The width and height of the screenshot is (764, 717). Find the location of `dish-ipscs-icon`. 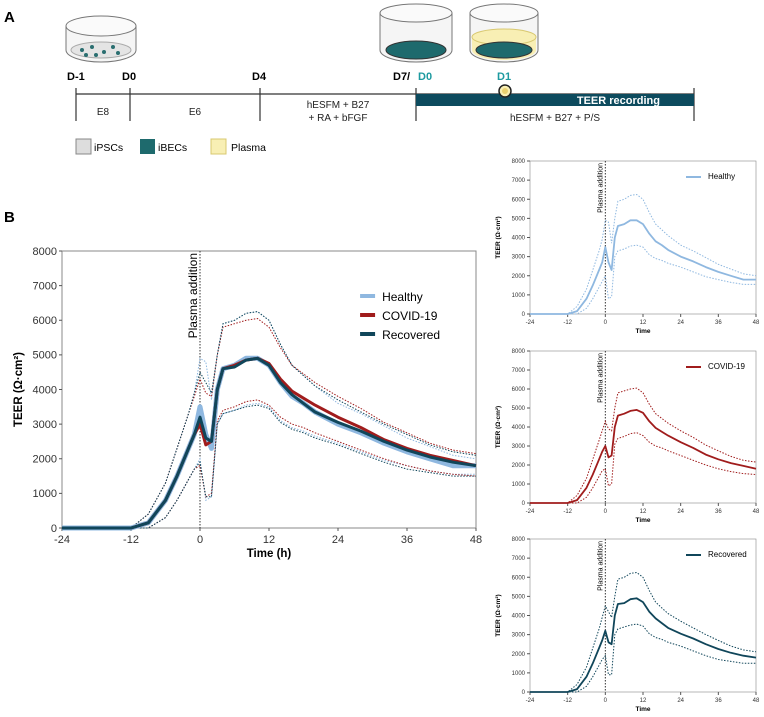

dish-ipscs-icon is located at coordinates (101, 39).